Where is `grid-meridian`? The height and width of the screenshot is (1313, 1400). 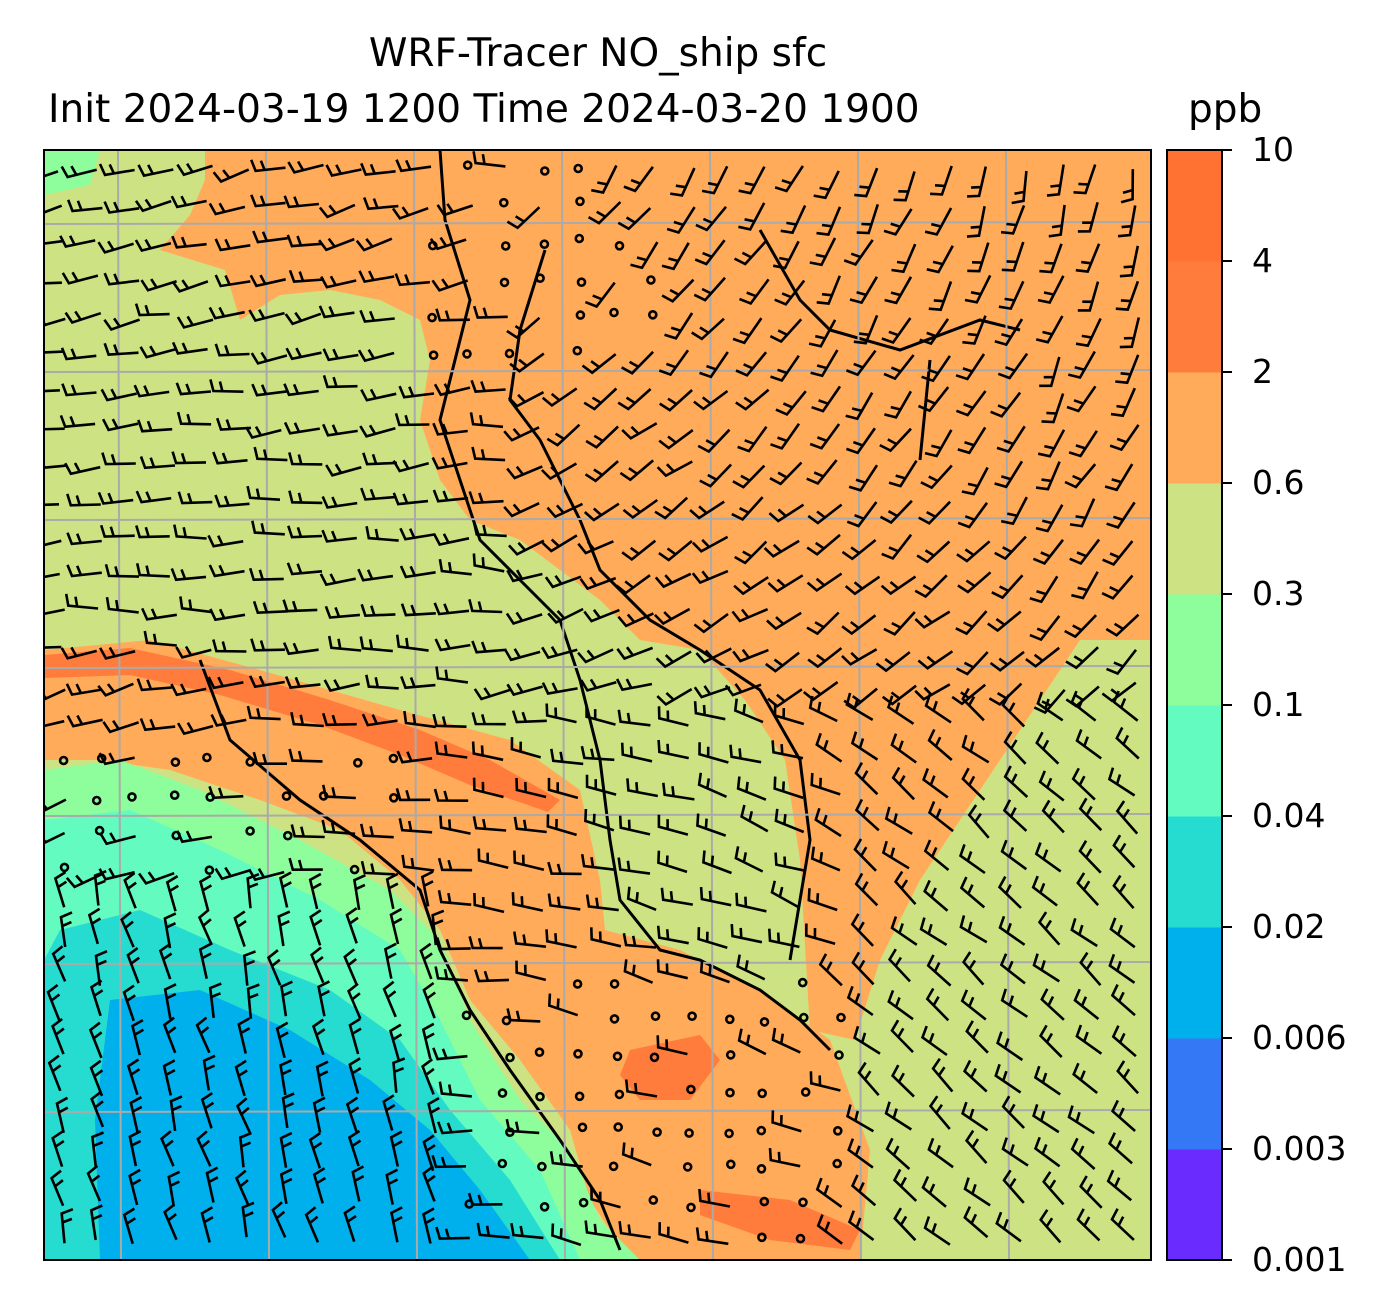 grid-meridian is located at coordinates (563, 705).